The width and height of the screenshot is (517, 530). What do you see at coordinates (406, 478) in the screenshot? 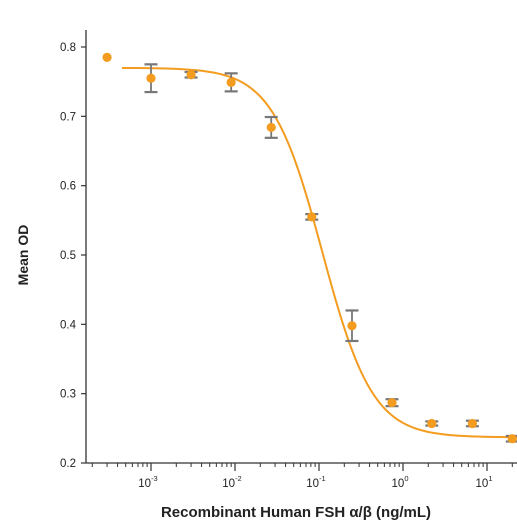
I see `x-tick-exponent: 0` at bounding box center [406, 478].